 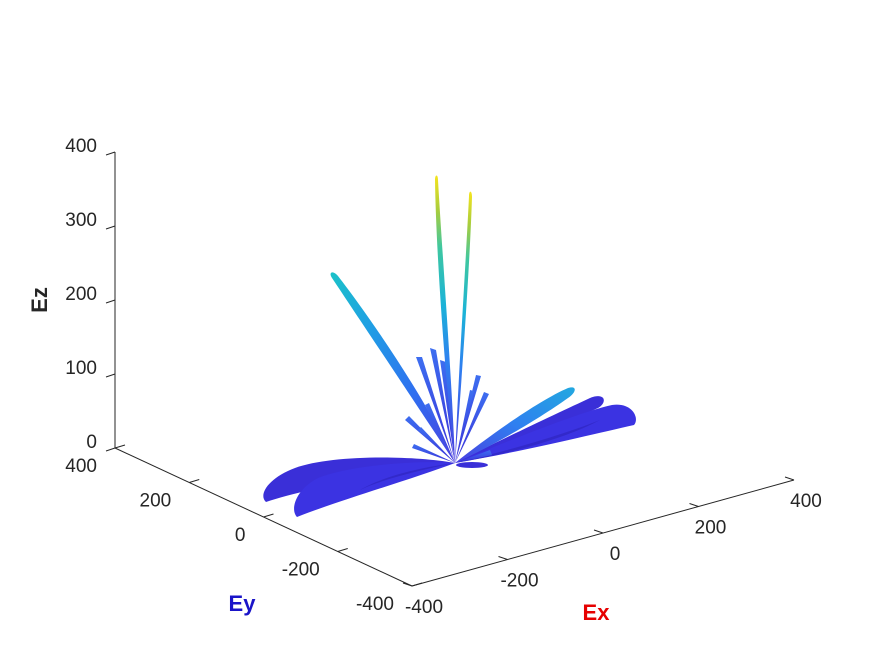 I want to click on z-axis-label: Ez, so click(x=39, y=300).